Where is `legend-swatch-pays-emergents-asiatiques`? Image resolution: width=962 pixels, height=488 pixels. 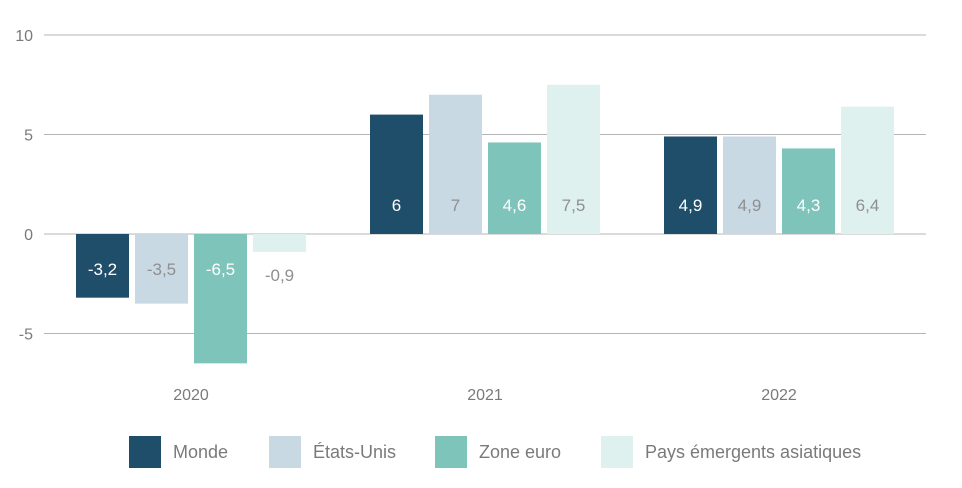
legend-swatch-pays-emergents-asiatiques is located at coordinates (617, 452).